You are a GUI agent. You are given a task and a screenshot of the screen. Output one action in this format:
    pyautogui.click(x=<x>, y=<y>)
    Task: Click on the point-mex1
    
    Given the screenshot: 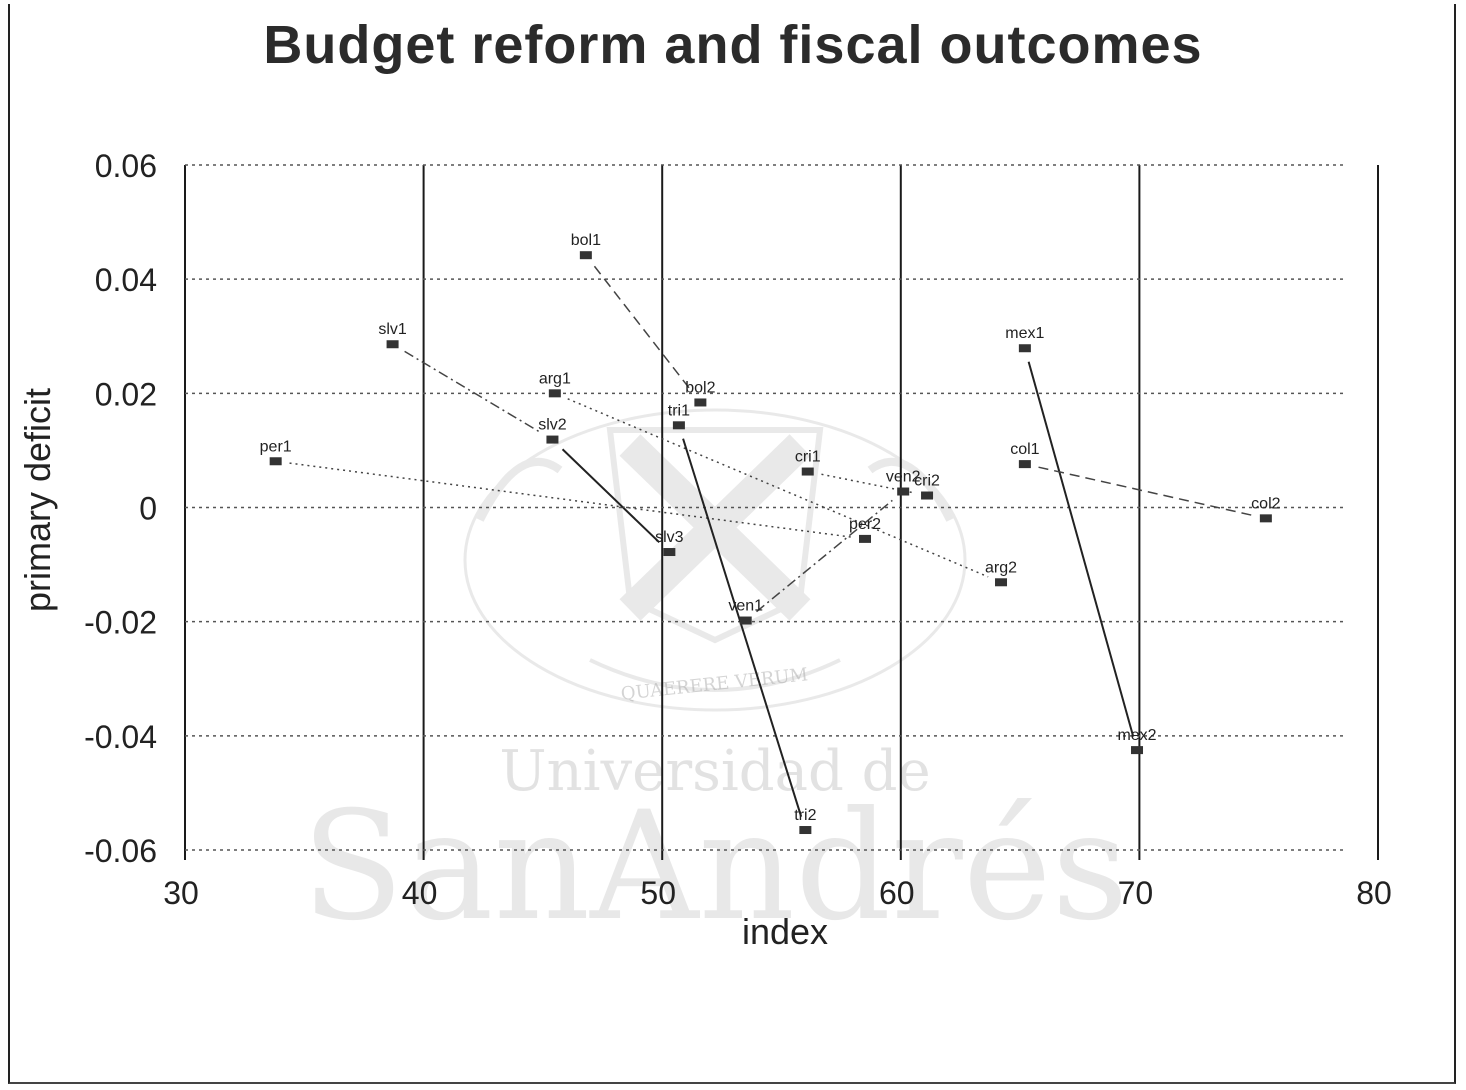 What is the action you would take?
    pyautogui.click(x=1024, y=348)
    